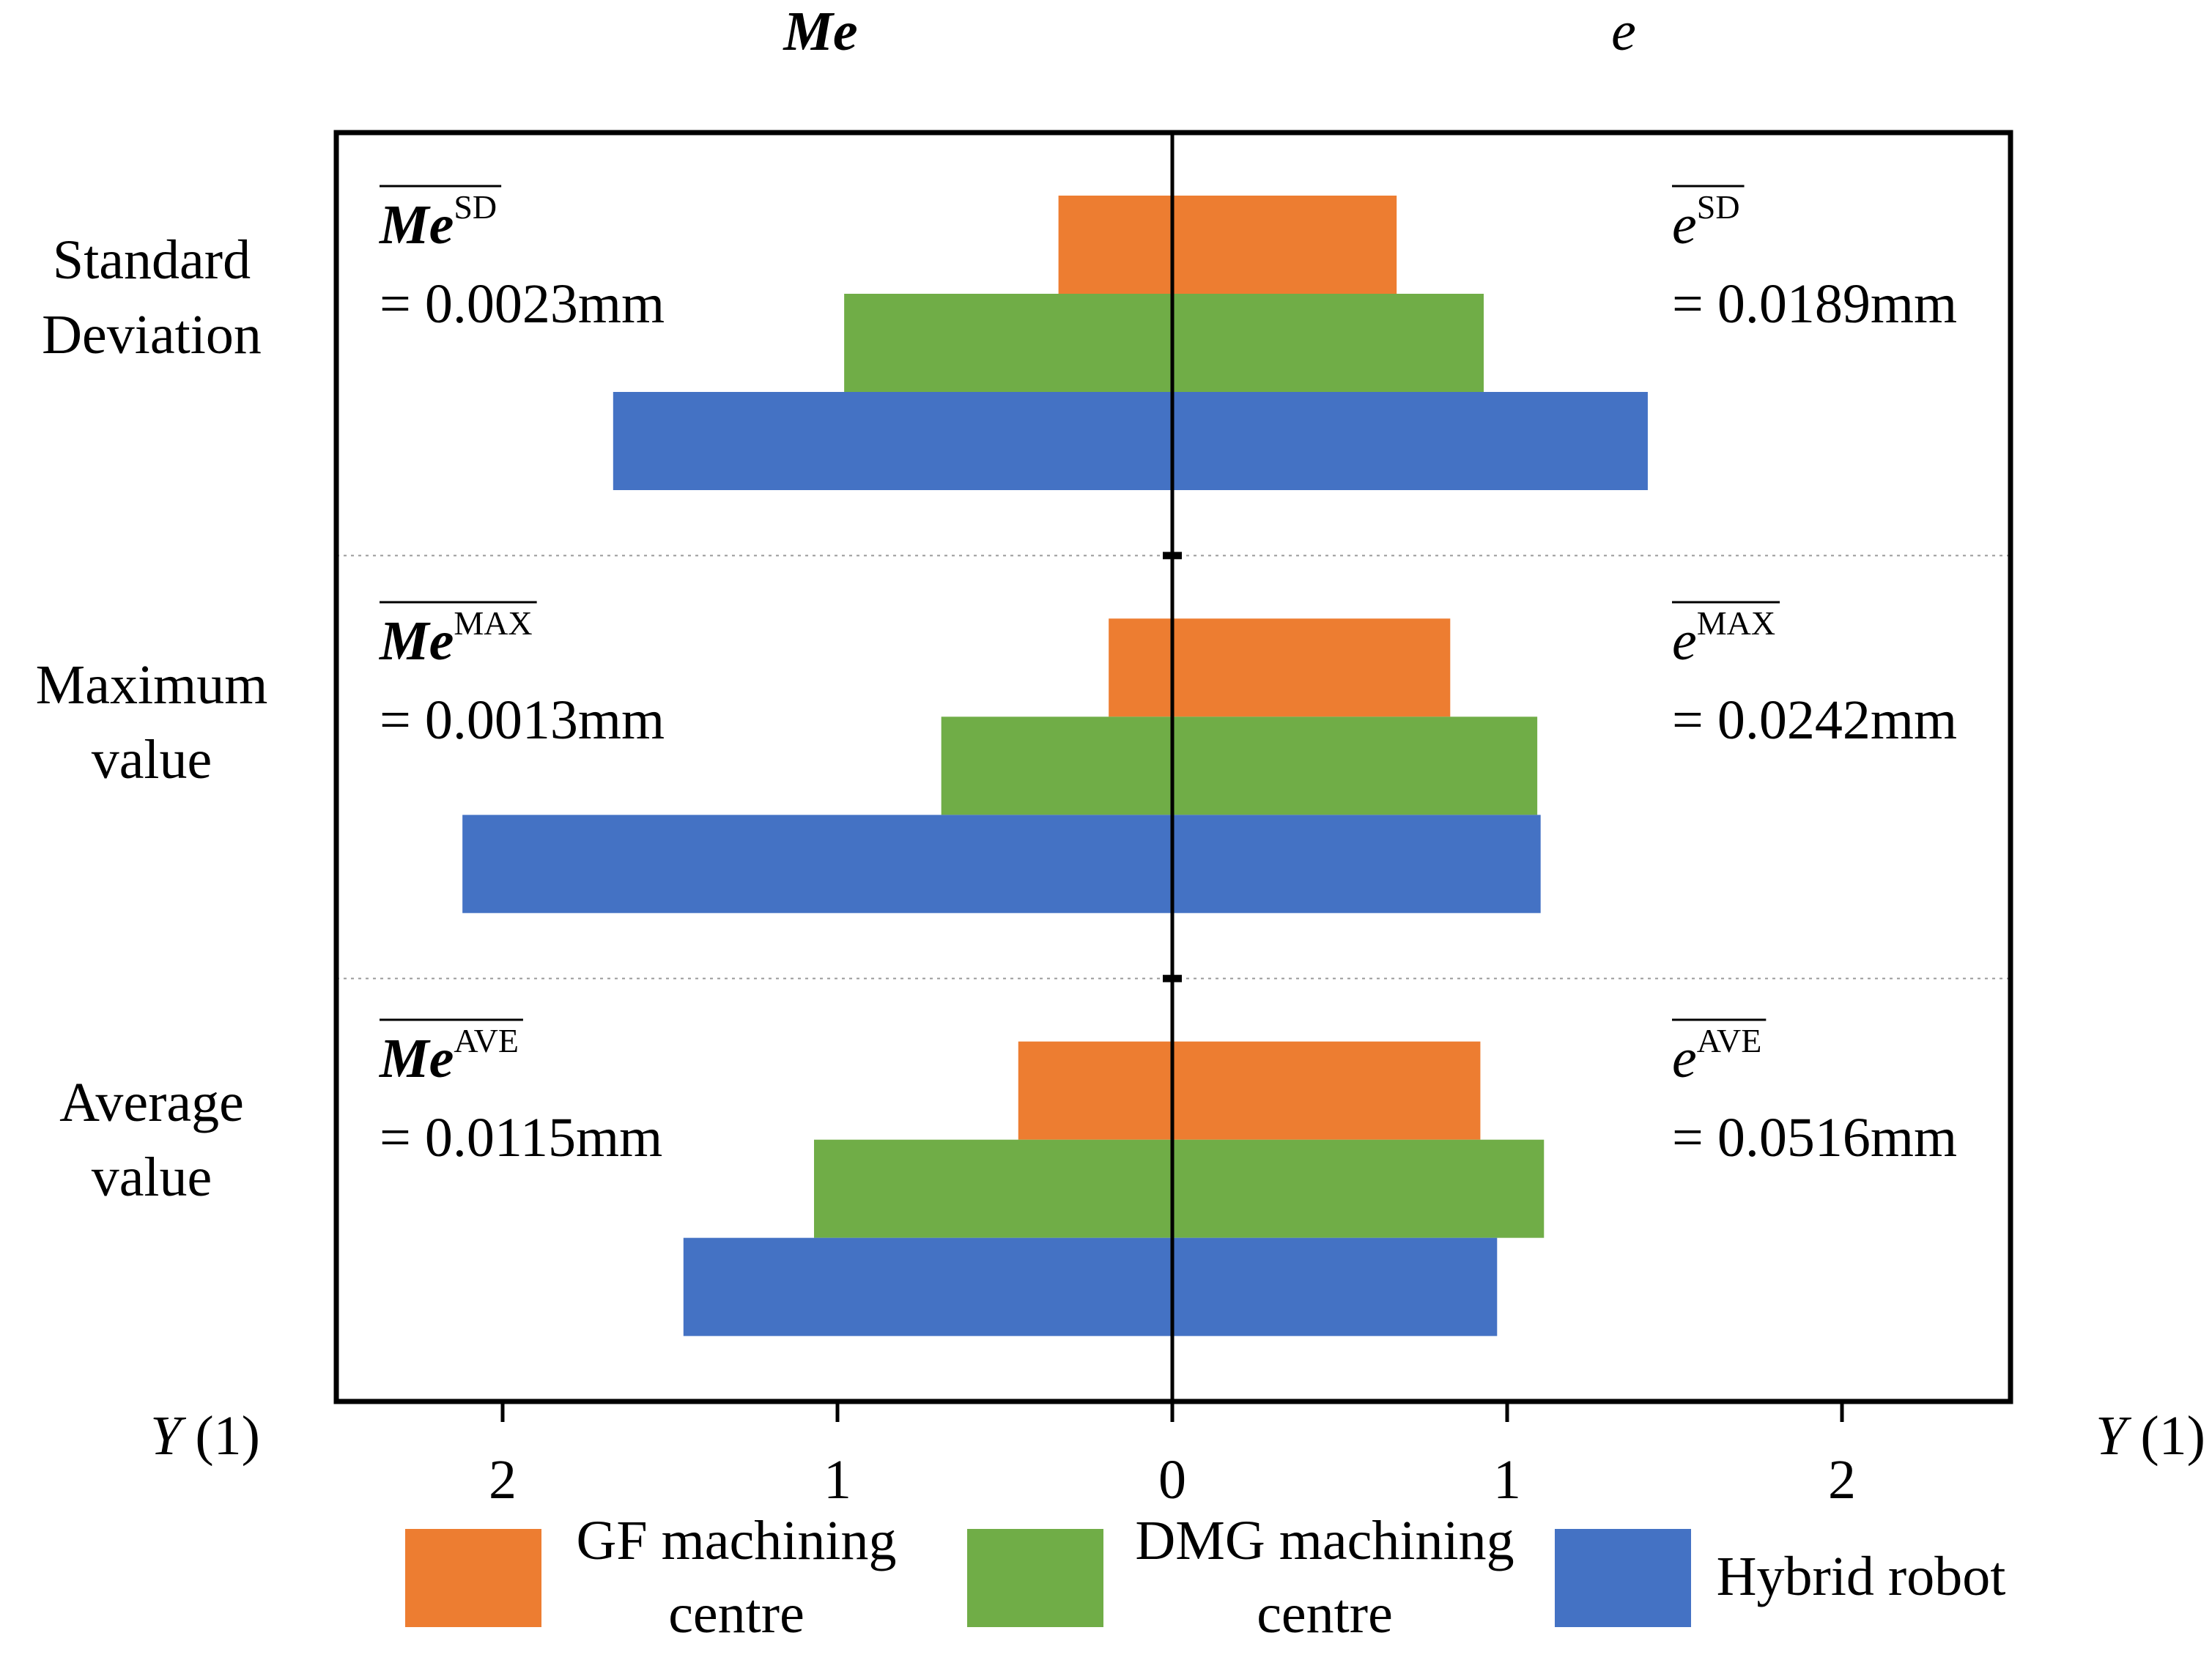  Describe the element at coordinates (1815, 304) in the screenshot. I see `annotation-right-value: = 0.0189mm` at that location.